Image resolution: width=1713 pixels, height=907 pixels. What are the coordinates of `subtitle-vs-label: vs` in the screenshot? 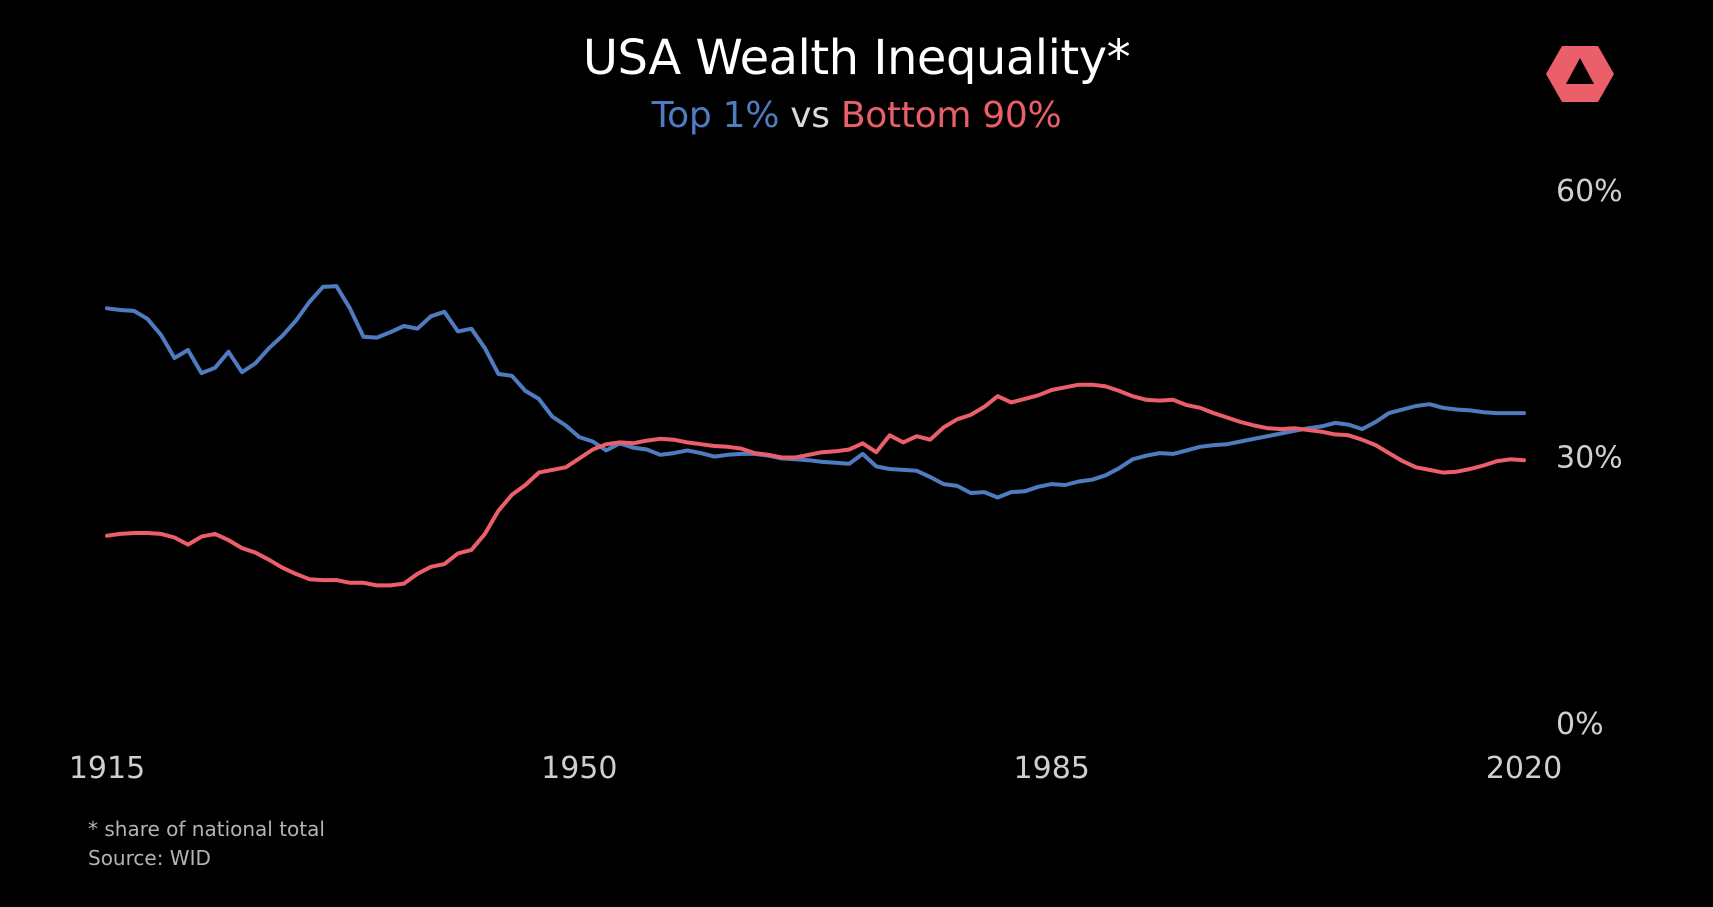 It's located at (810, 115).